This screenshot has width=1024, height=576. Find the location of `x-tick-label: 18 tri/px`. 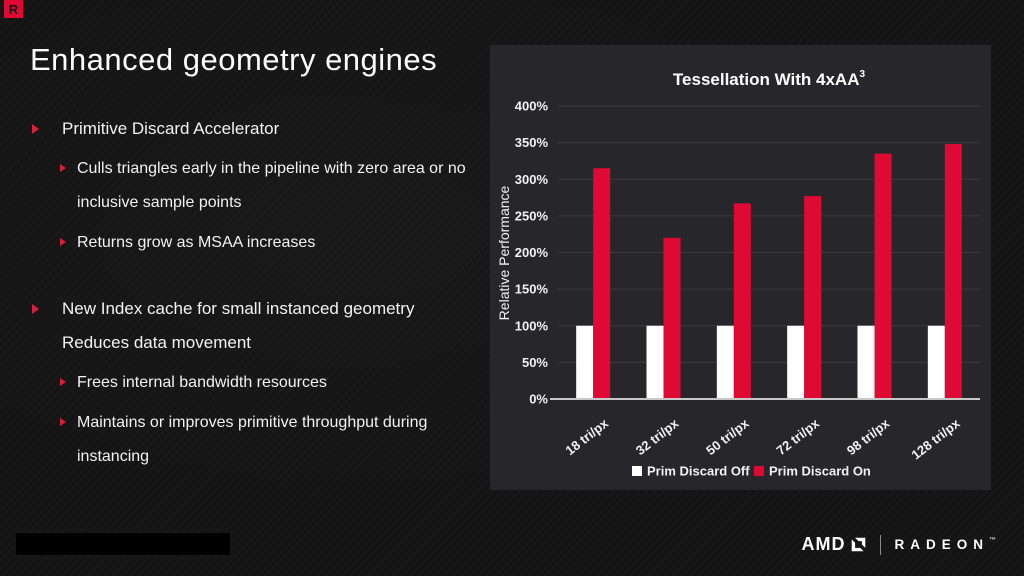

x-tick-label: 18 tri/px is located at coordinates (586, 436).